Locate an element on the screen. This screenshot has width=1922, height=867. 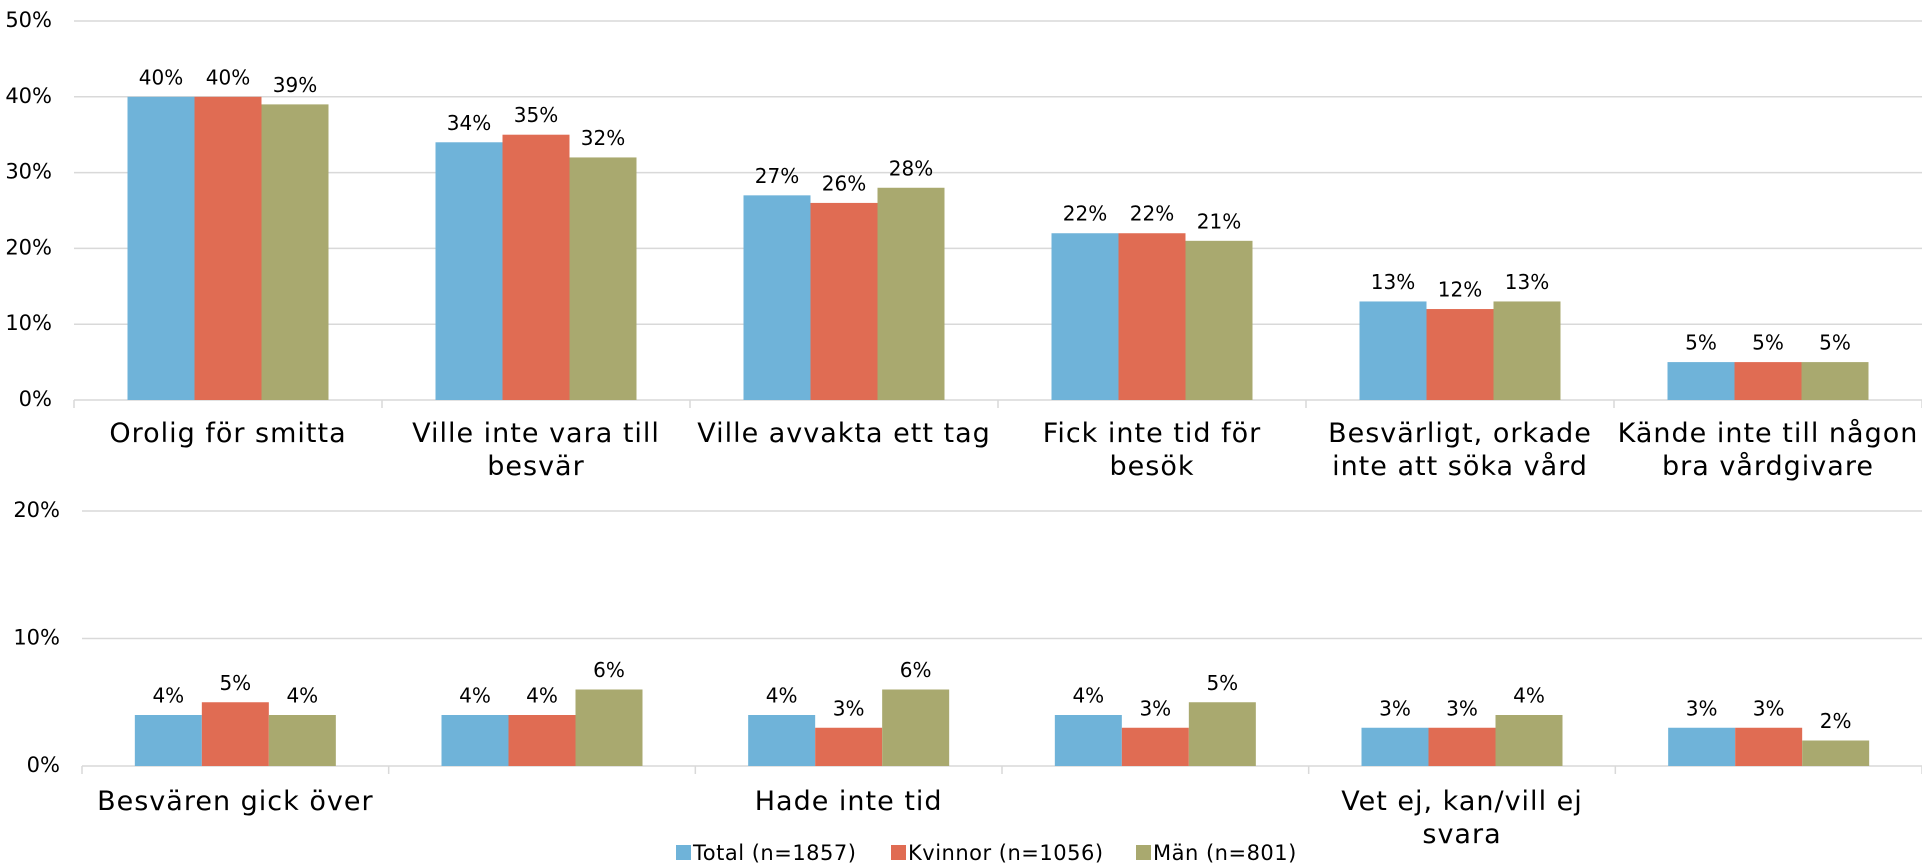
x-tick-label: Orolig för smitta is located at coordinates (227, 433).